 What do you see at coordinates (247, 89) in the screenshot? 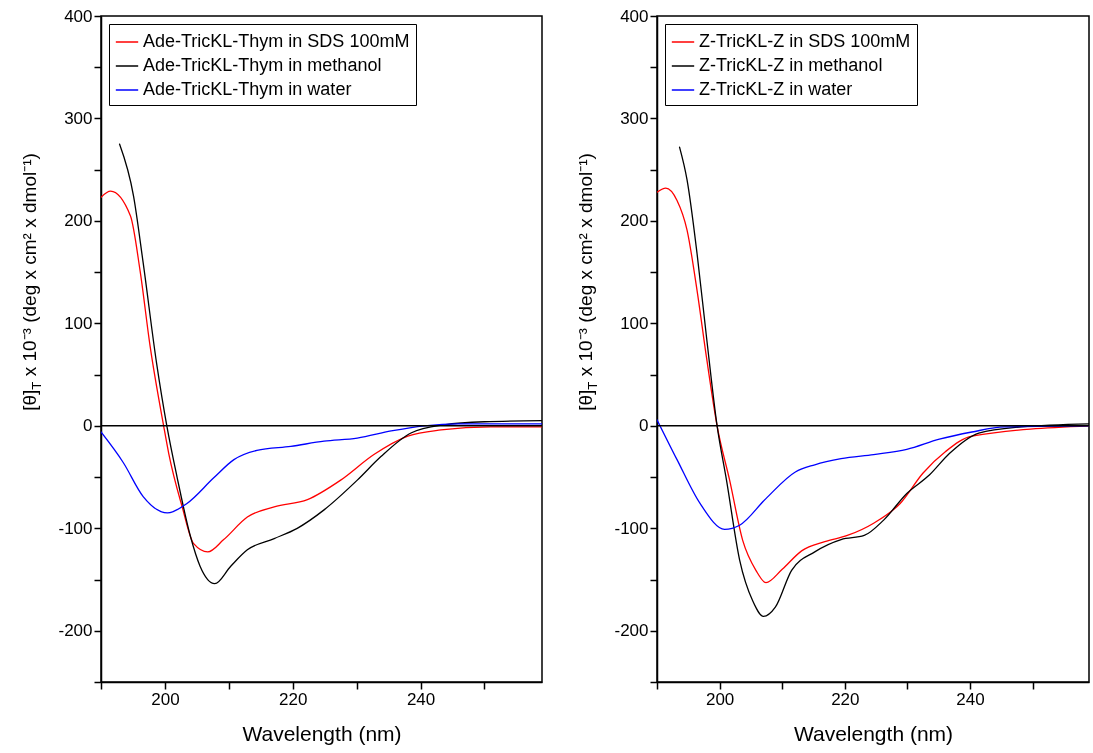
I see `legend-label: Ade-TricKL-Thym in water` at bounding box center [247, 89].